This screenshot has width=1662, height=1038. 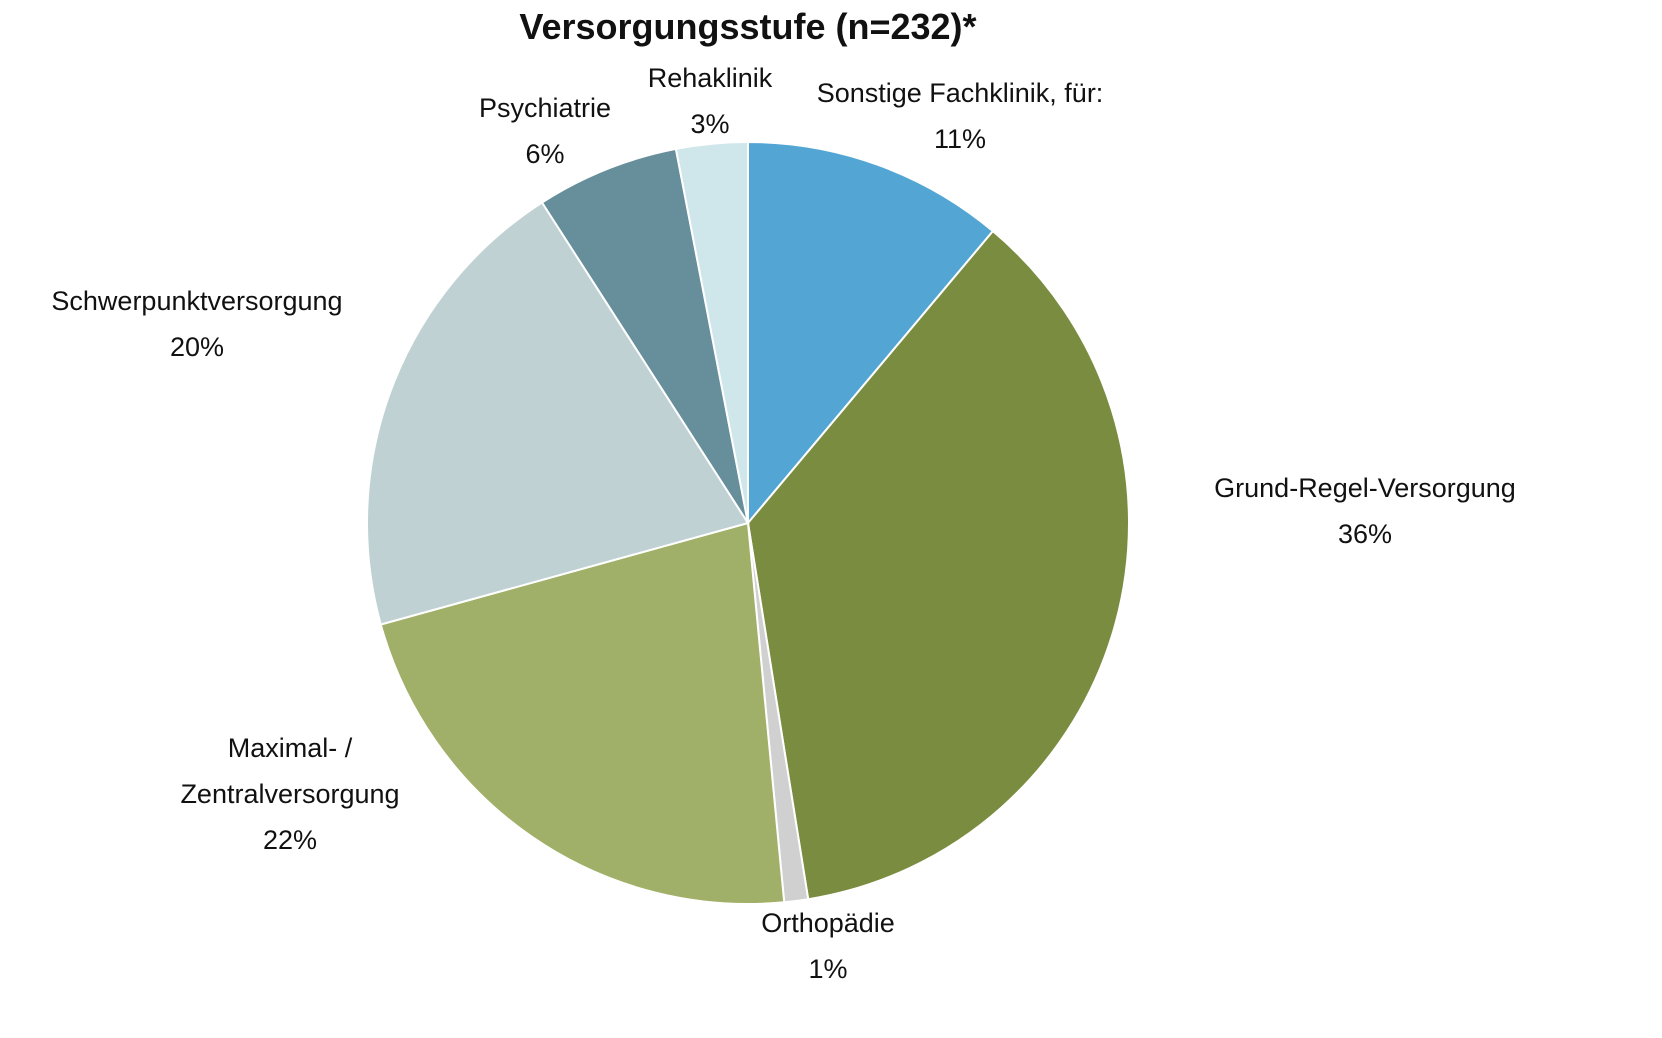 I want to click on slice-label: Orthopädie 1%, so click(x=828, y=946).